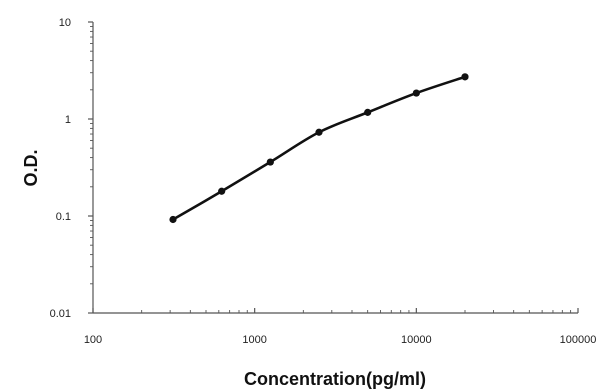 Image resolution: width=609 pixels, height=392 pixels. I want to click on y-tick-label: 0.1, so click(63, 217).